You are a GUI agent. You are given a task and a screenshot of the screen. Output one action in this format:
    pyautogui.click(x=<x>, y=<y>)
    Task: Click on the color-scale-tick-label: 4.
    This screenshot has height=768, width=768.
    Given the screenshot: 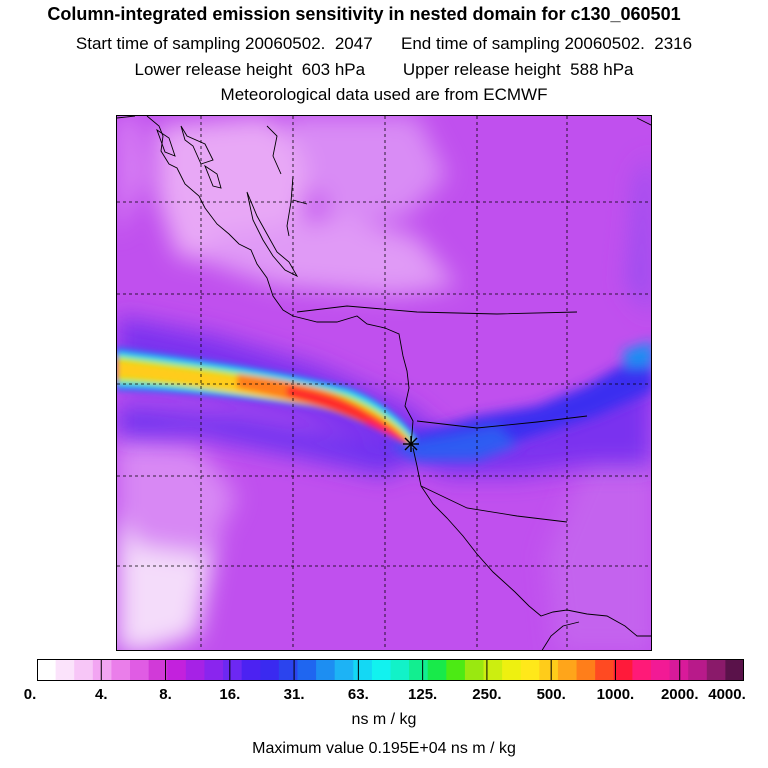 What is the action you would take?
    pyautogui.click(x=101, y=694)
    